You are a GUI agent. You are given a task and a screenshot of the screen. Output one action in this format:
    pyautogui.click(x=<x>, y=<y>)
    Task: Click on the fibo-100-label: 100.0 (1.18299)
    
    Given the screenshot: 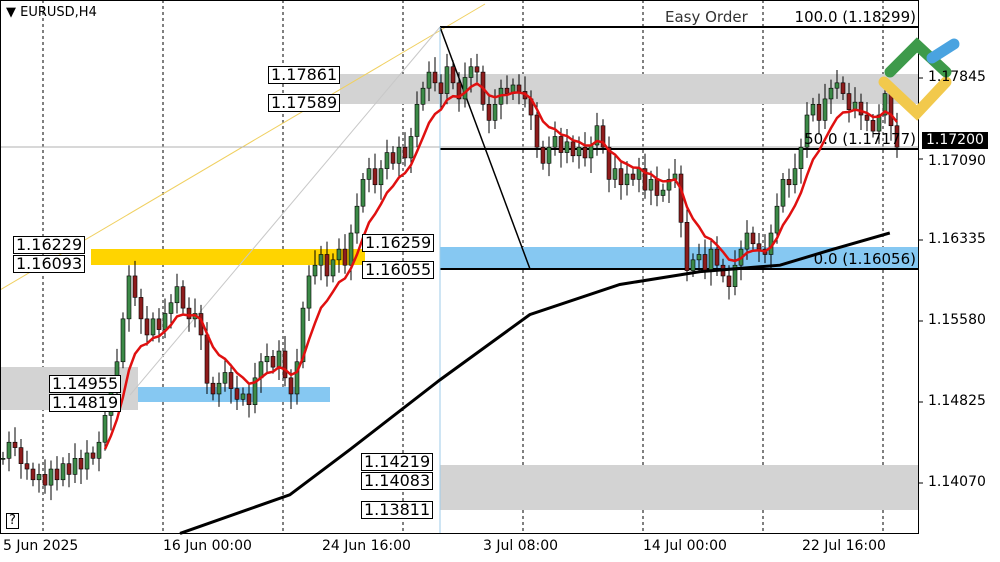 What is the action you would take?
    pyautogui.click(x=855, y=17)
    